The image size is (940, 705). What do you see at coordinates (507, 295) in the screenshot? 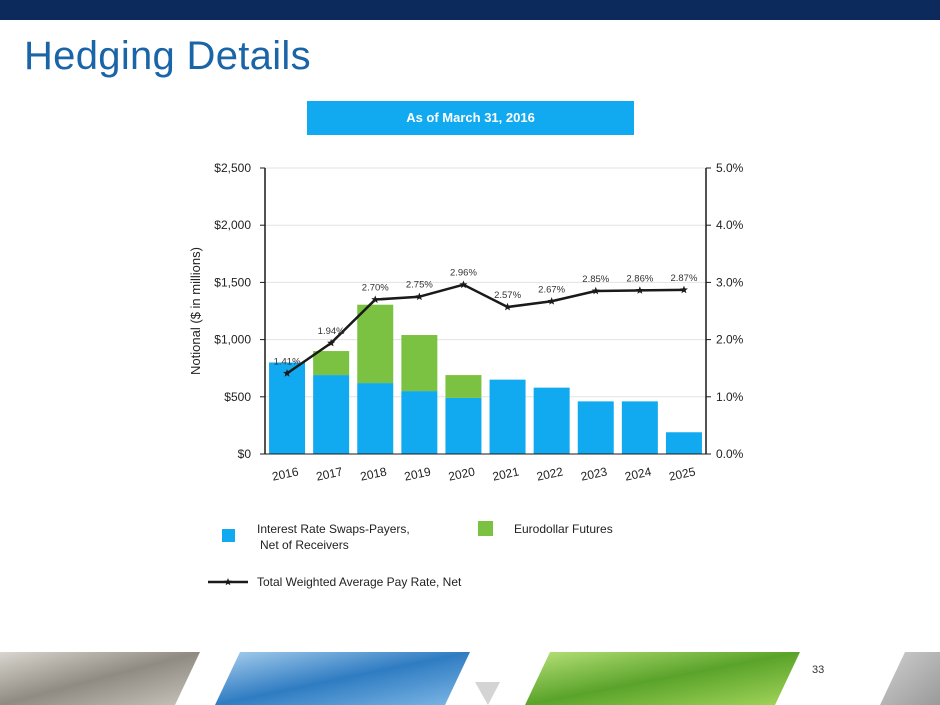
I see `rate-data-label: 2.57%` at bounding box center [507, 295].